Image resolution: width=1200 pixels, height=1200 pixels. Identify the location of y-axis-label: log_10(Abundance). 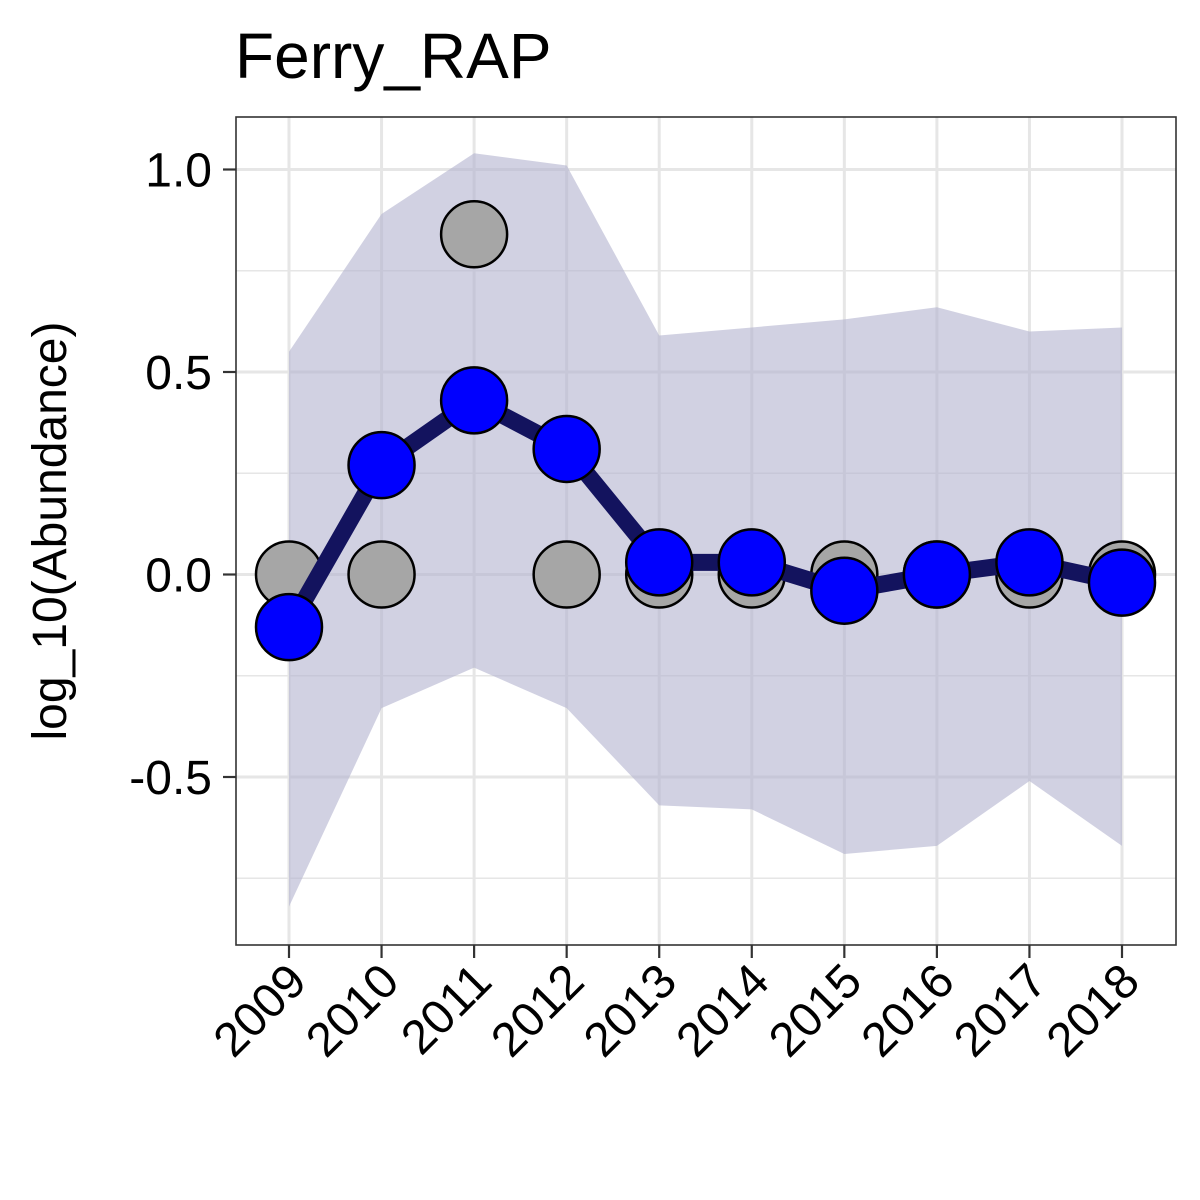
(50, 531).